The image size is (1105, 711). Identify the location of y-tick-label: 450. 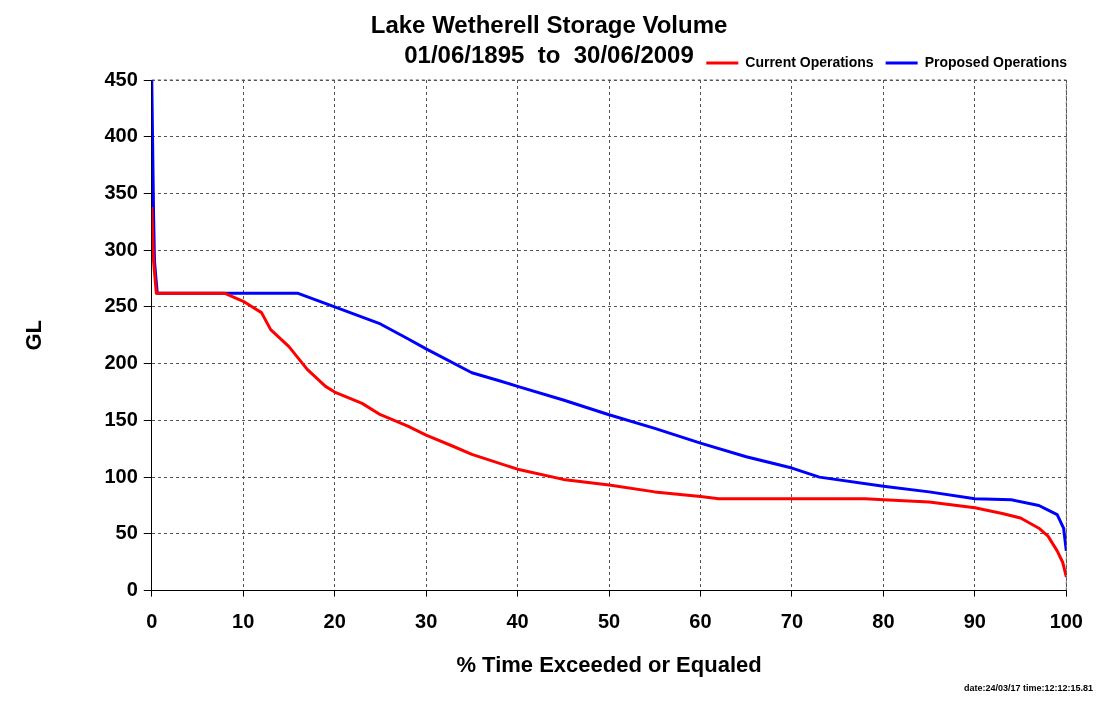
(121, 78).